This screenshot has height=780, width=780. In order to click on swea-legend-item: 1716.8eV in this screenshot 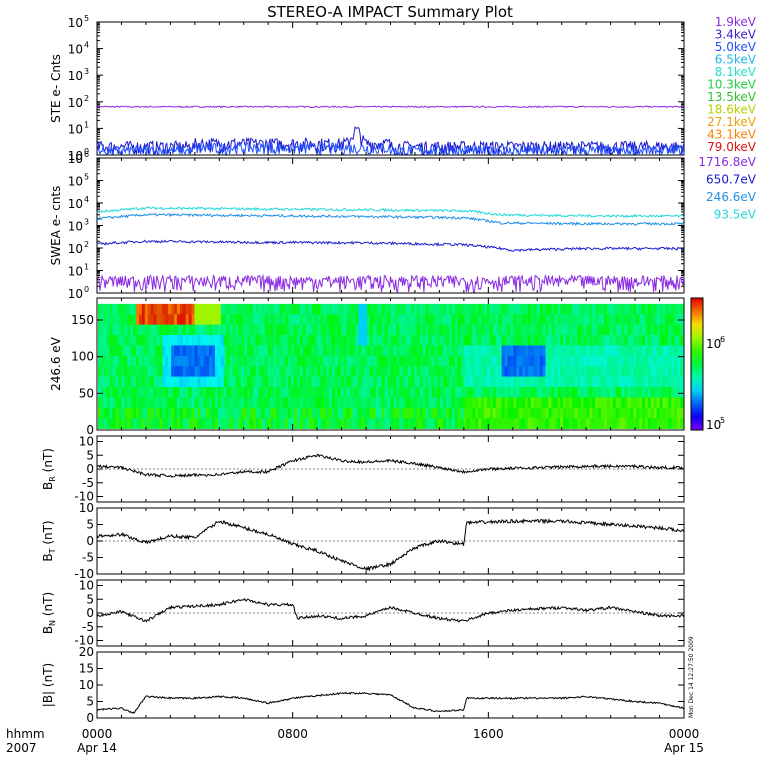, I will do `click(727, 162)`.